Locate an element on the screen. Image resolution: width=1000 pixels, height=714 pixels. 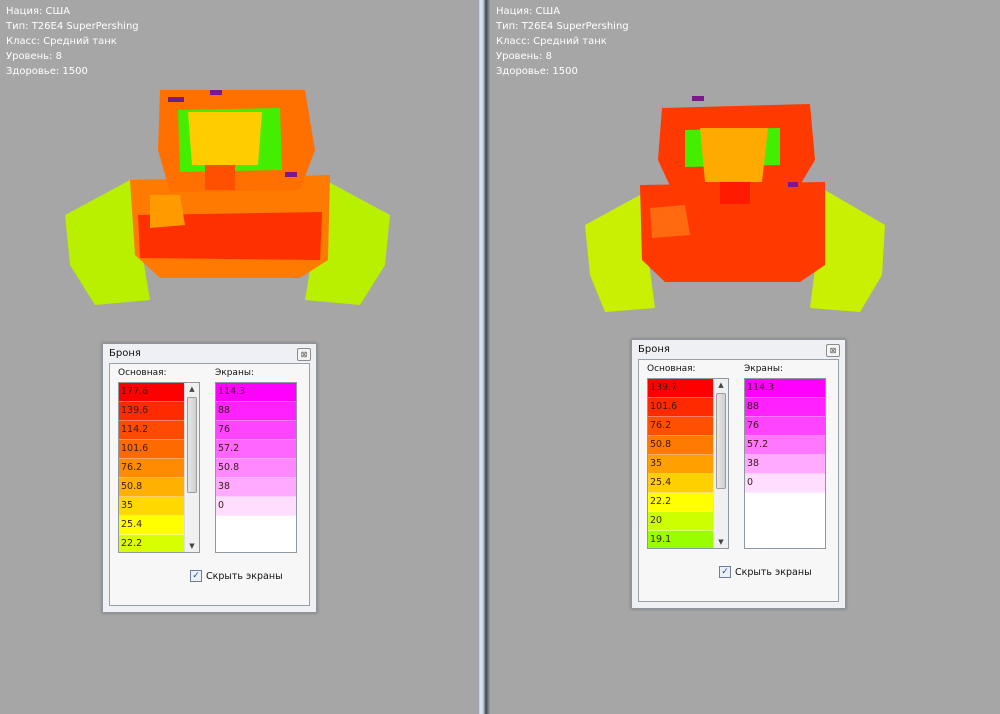
screens-list: 114.3 88 76 57.2 38 0 is located at coordinates (785, 463).